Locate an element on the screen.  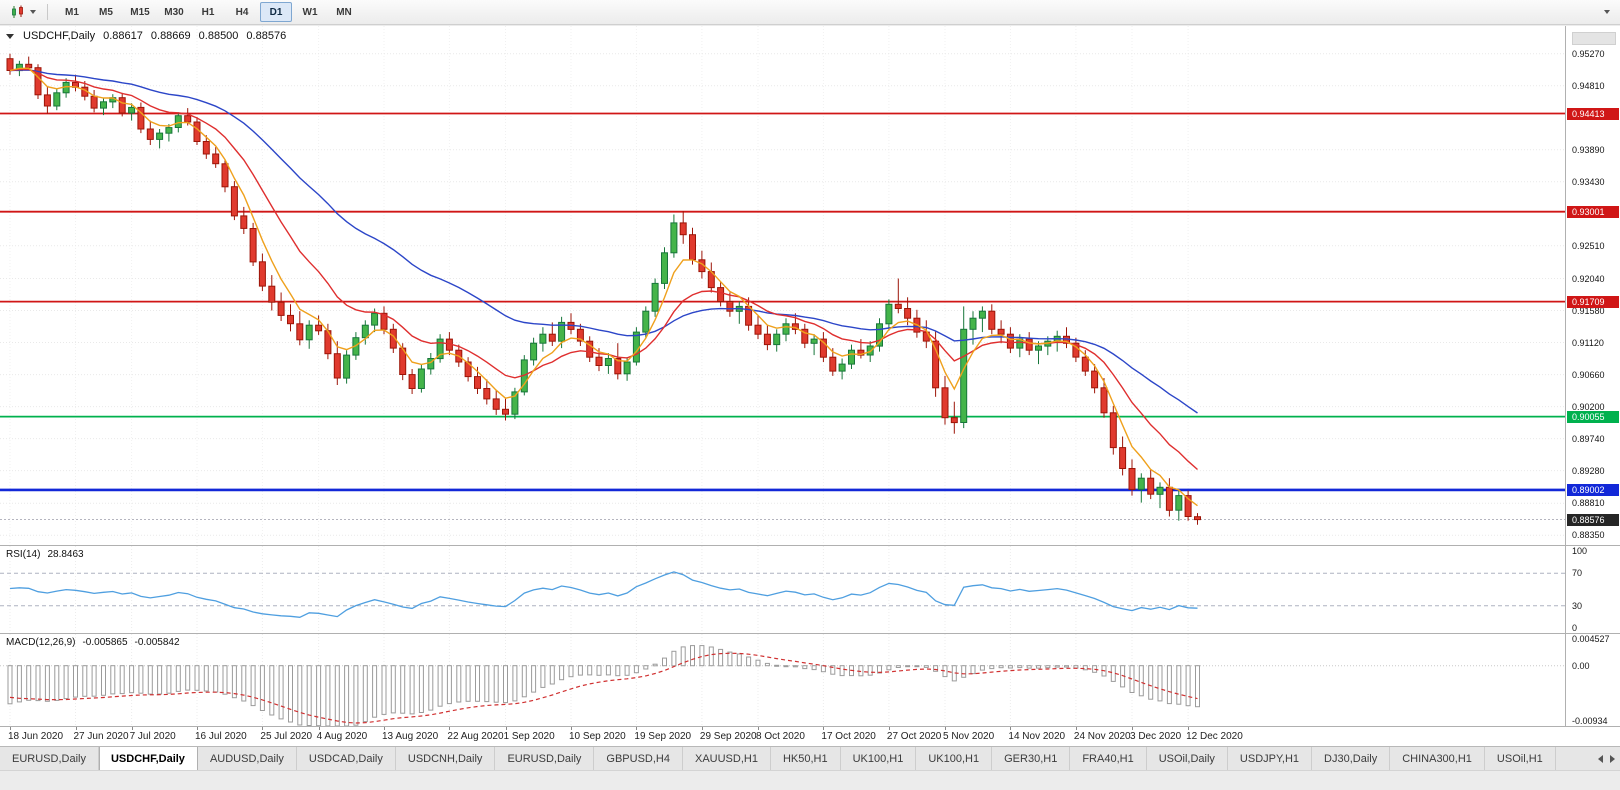
macd-label: MACD(12,26,9) is located at coordinates (41, 642).